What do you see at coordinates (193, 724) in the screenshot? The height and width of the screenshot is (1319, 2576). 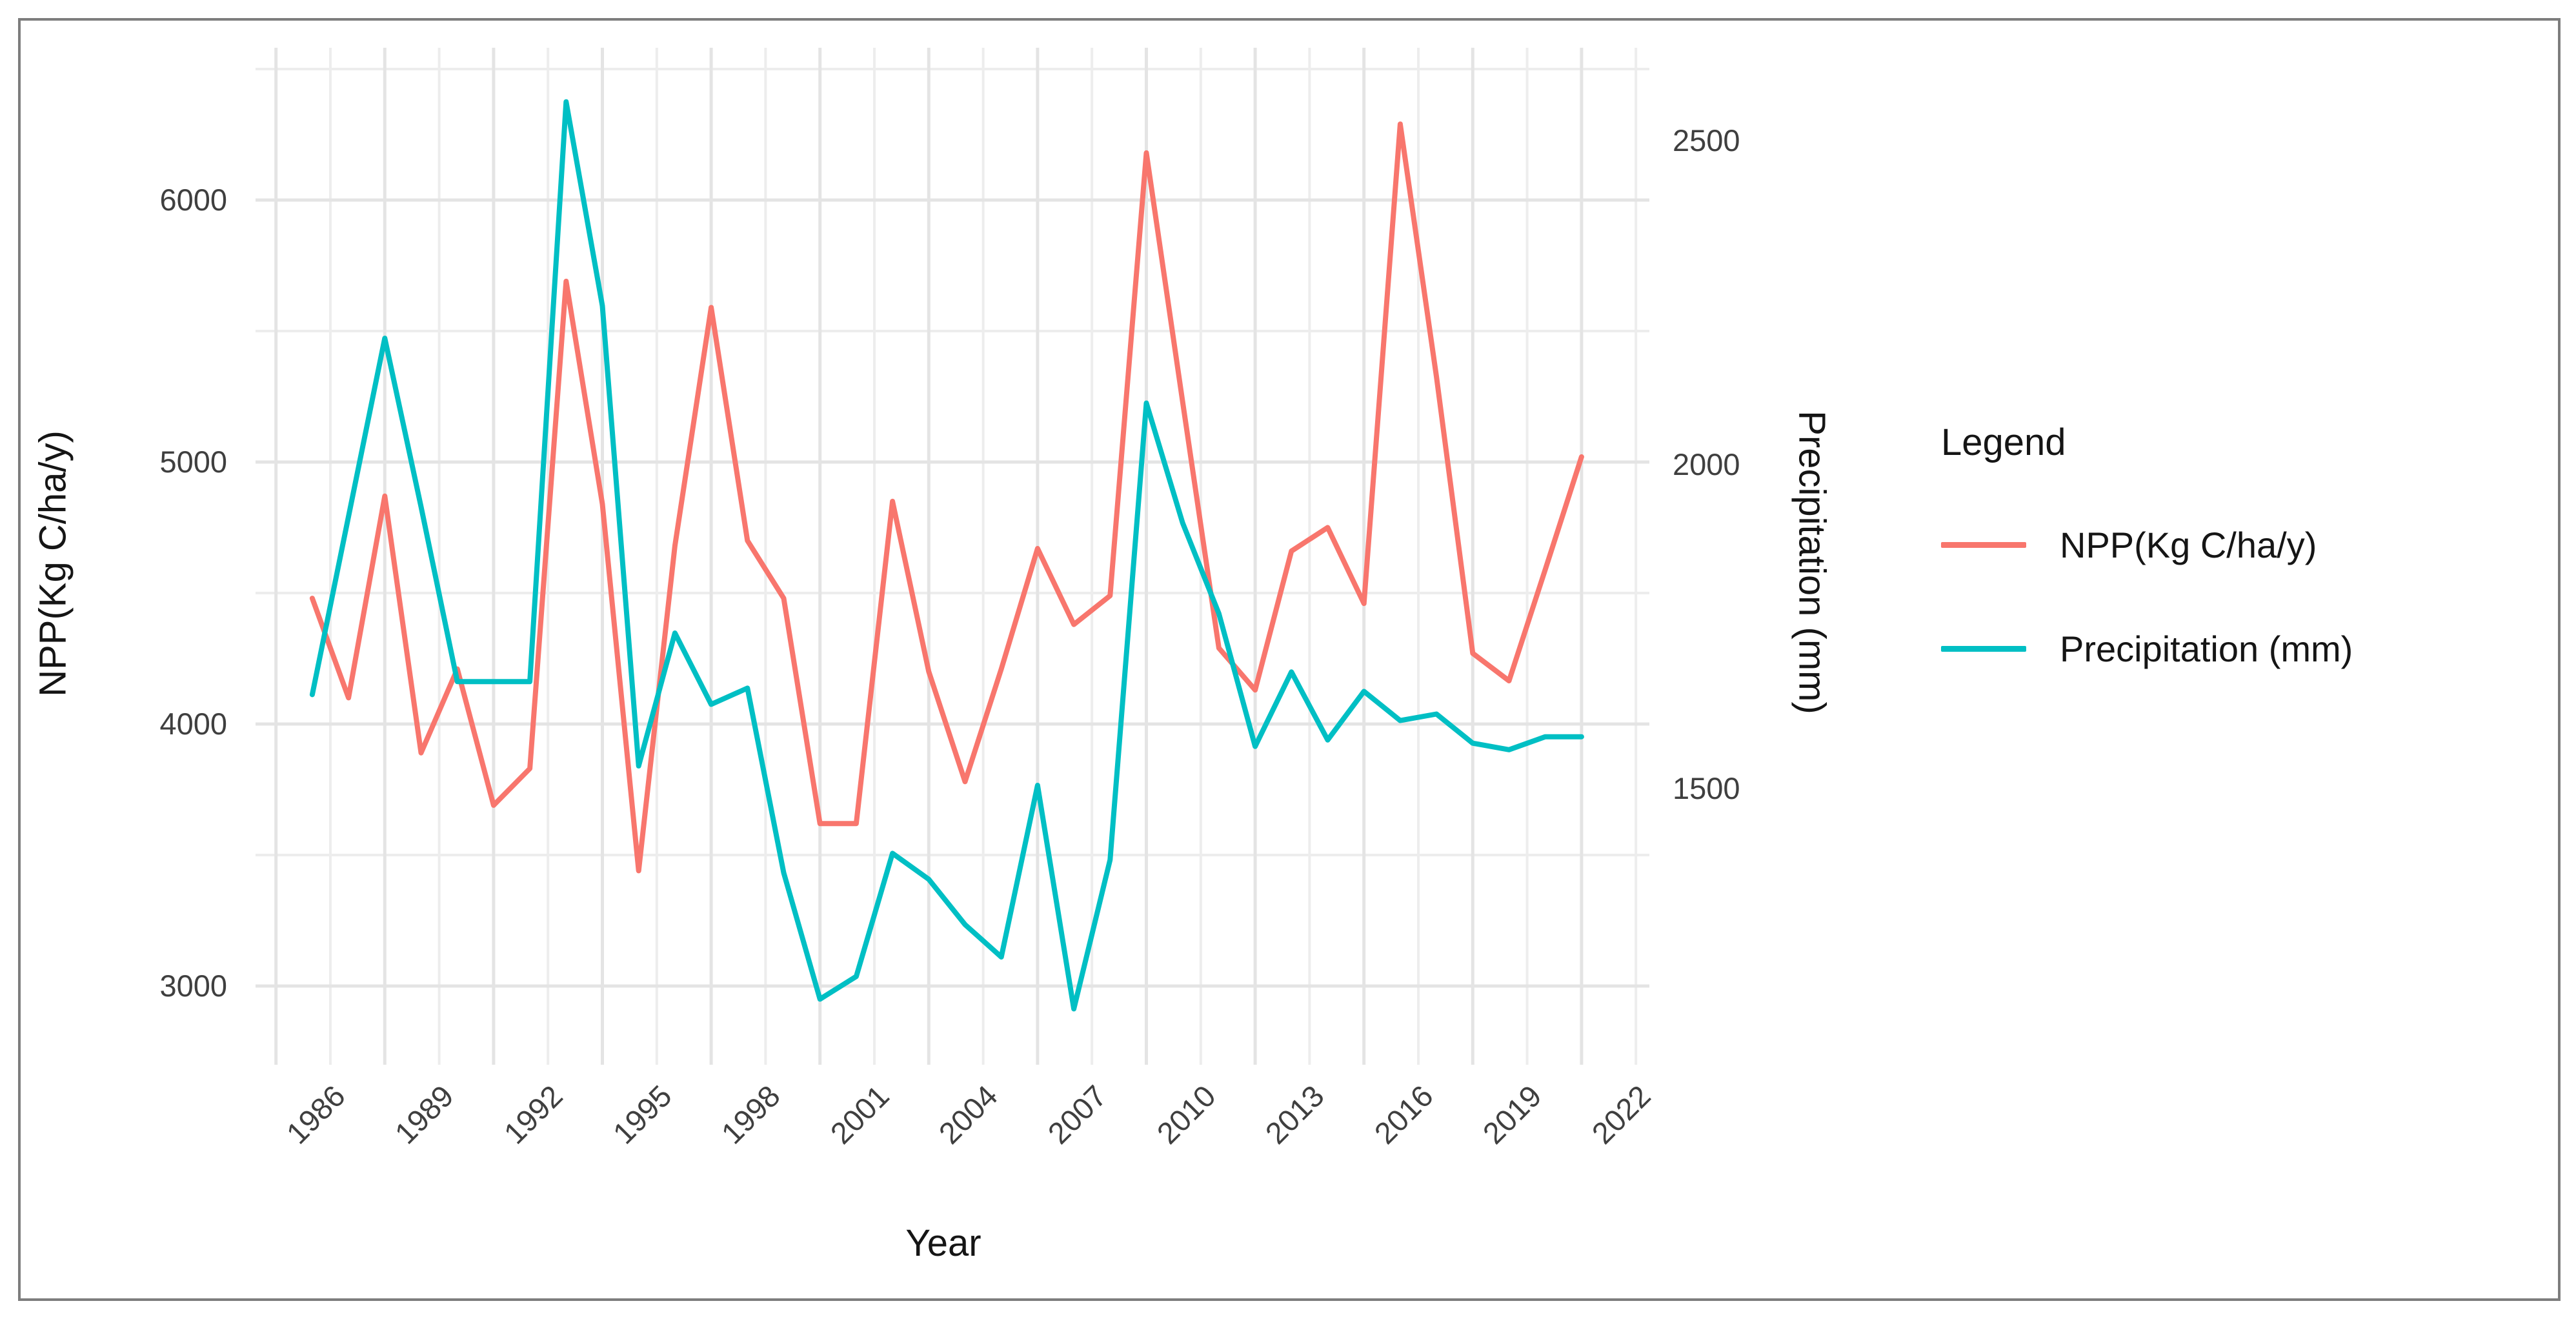 I see `y-left-tick-label: 4000` at bounding box center [193, 724].